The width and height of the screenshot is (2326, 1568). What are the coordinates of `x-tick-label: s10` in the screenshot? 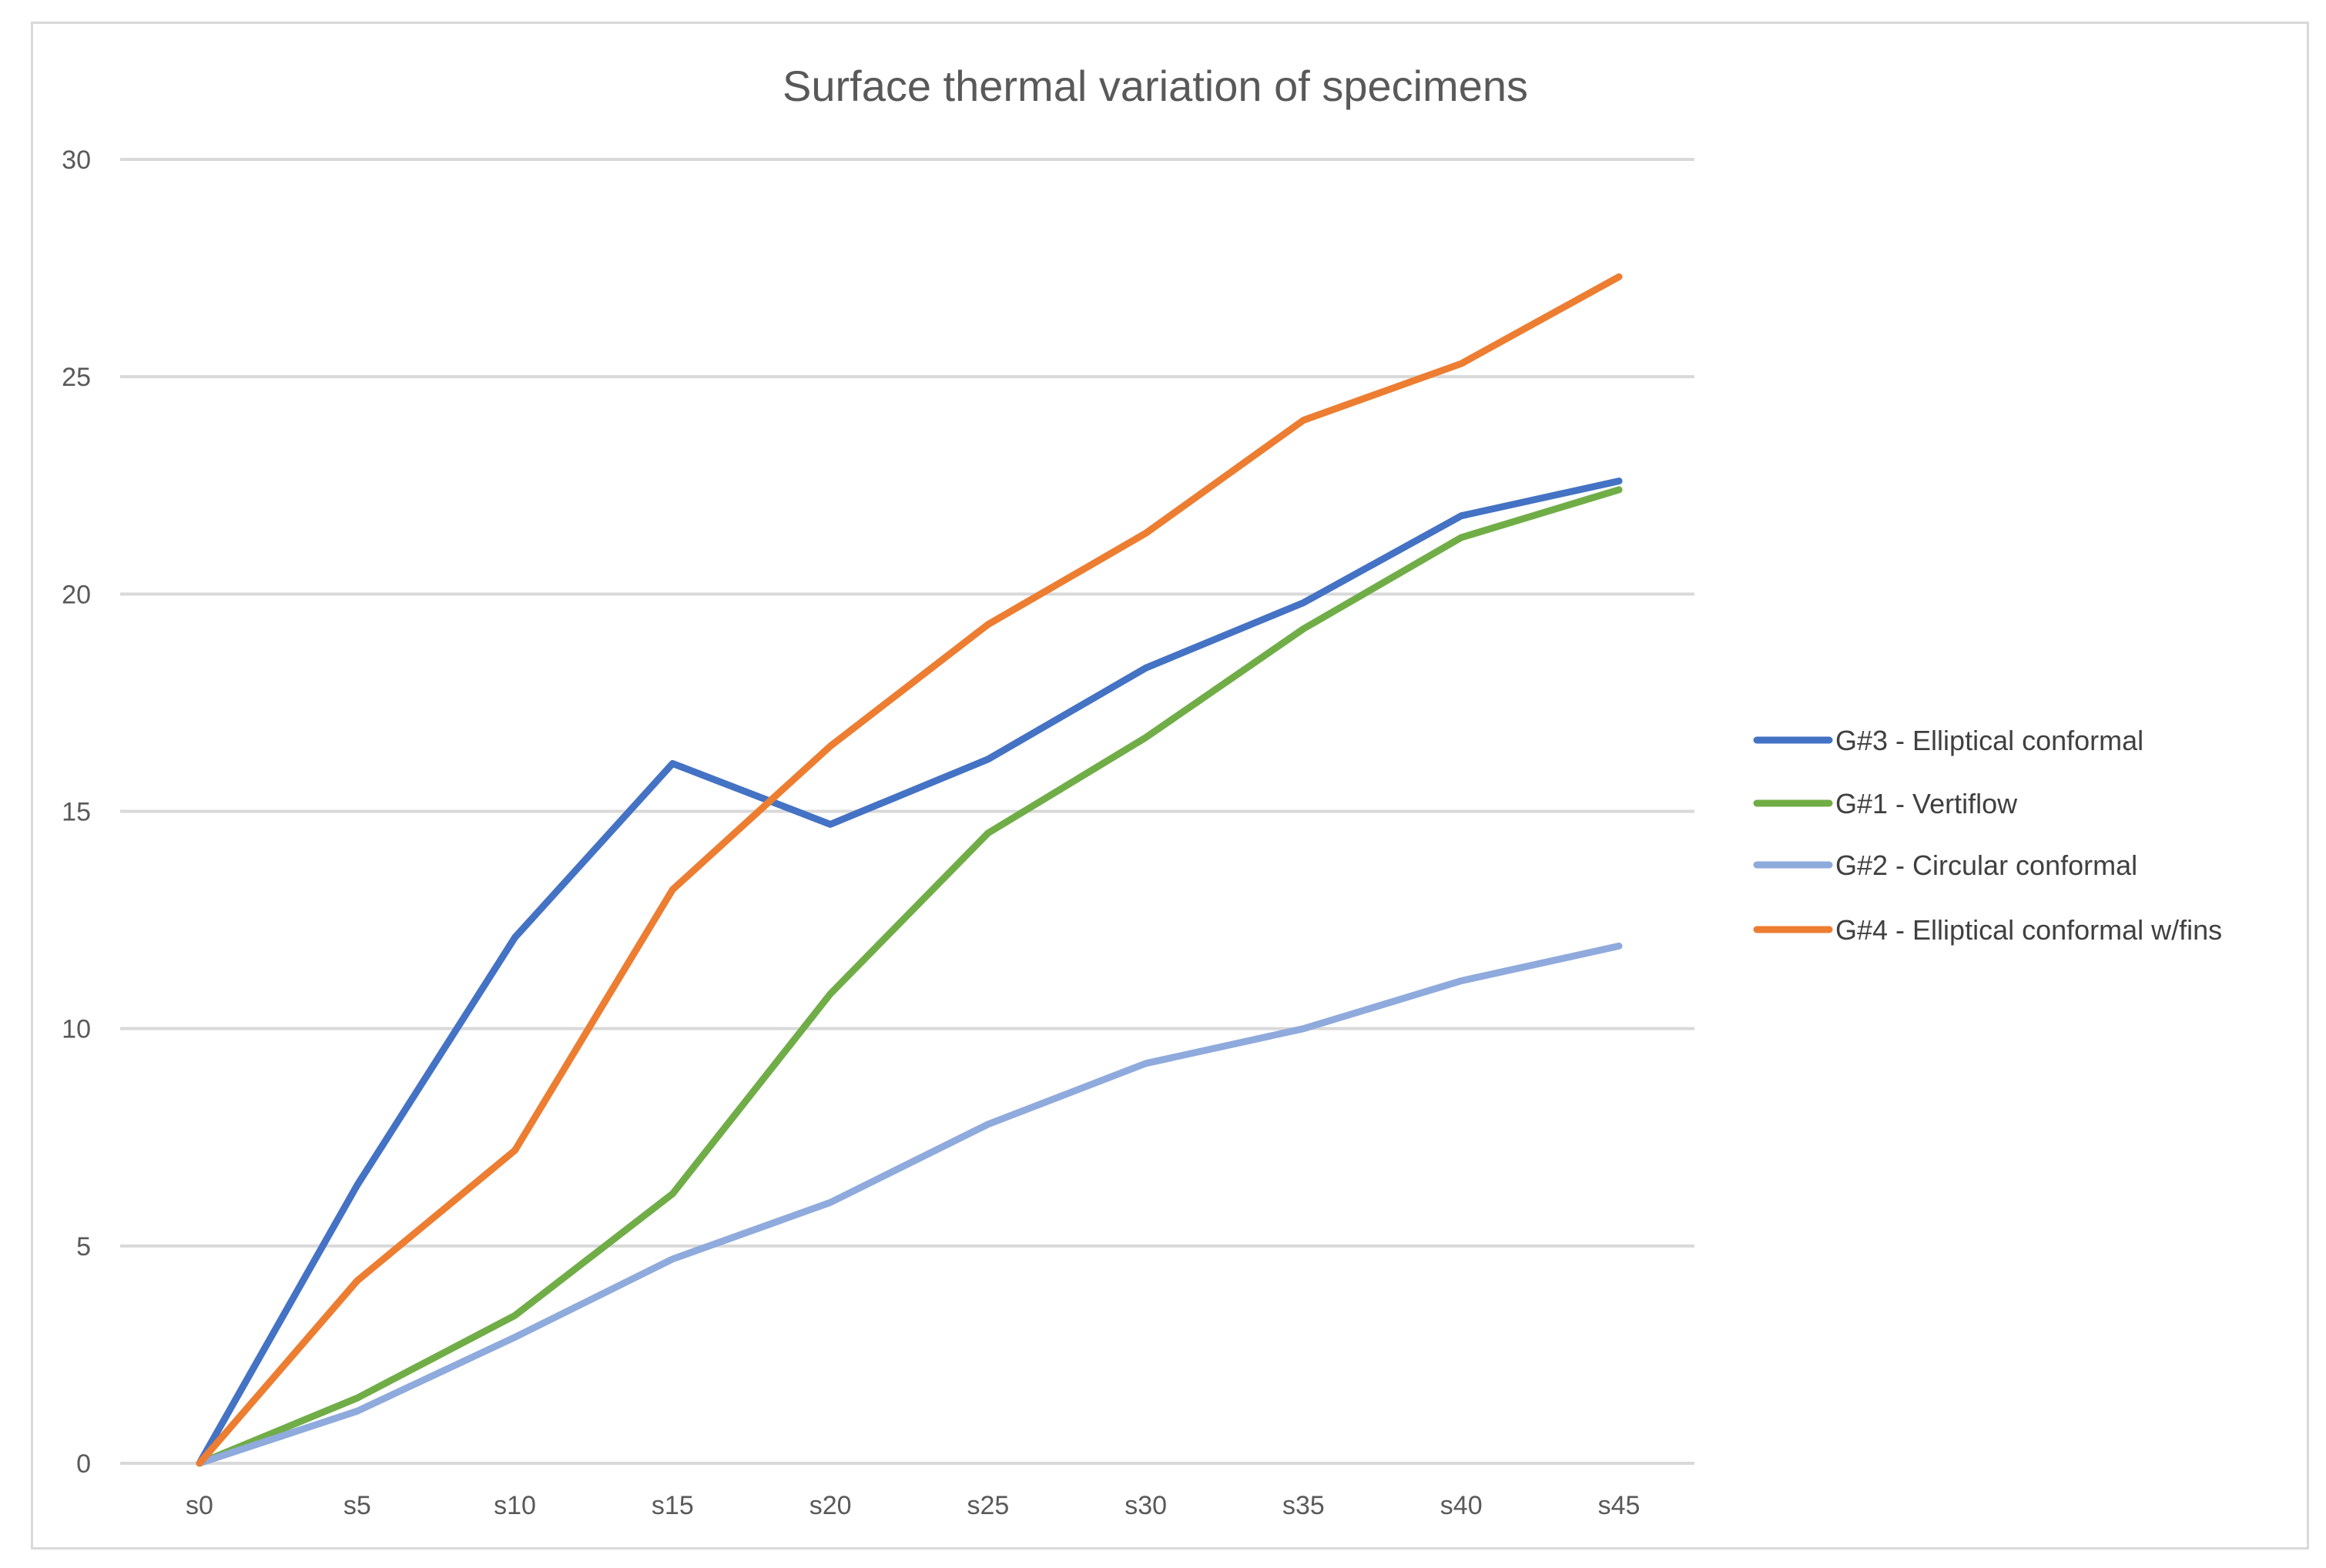 It's located at (515, 1506).